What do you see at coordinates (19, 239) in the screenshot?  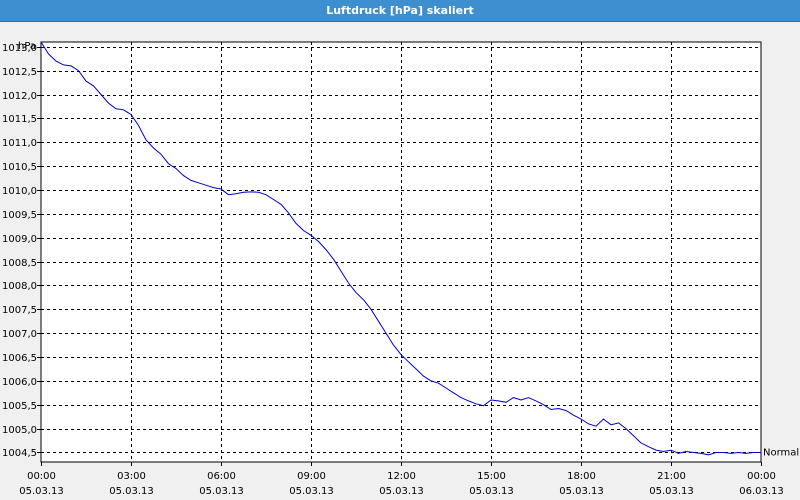 I see `y-tick-label: 1009,0` at bounding box center [19, 239].